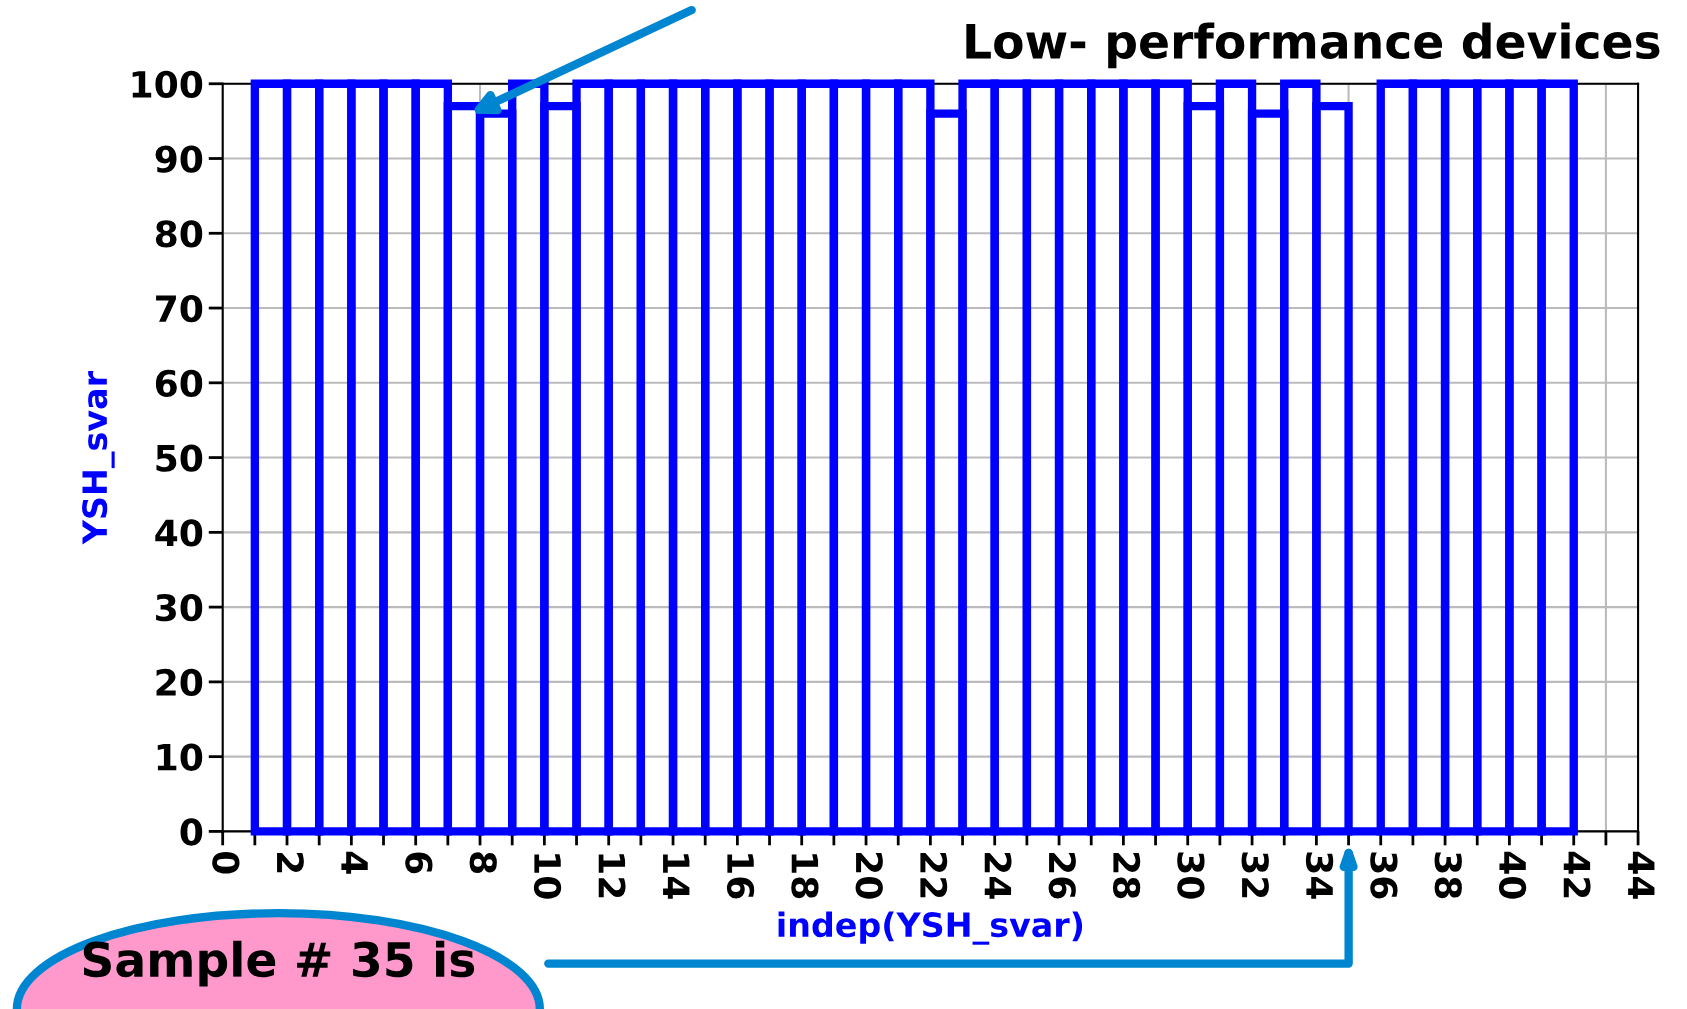 The height and width of the screenshot is (1009, 1687). I want to click on y-axis-title: YSH_svar, so click(98, 458).